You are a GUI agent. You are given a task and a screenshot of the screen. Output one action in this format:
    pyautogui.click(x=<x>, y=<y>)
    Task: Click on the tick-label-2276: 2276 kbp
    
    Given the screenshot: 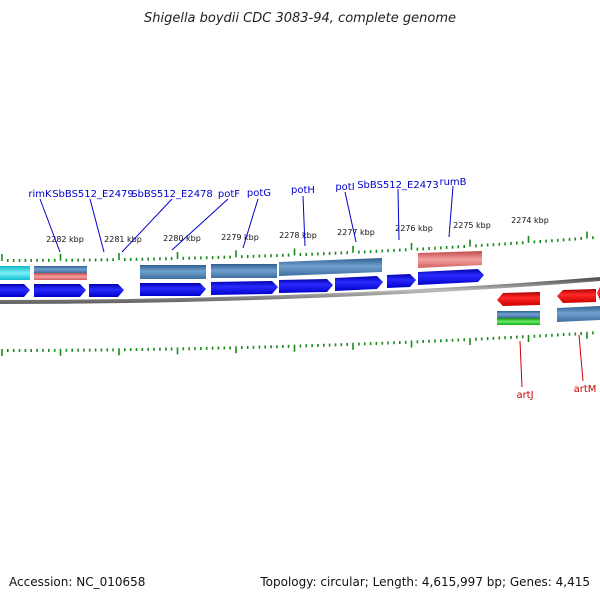 What is the action you would take?
    pyautogui.click(x=414, y=228)
    